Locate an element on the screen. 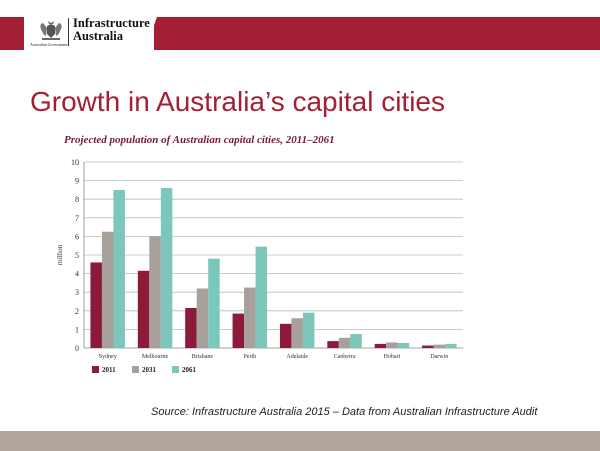 This screenshot has height=451, width=600. y-tick-label: 9 is located at coordinates (77, 181).